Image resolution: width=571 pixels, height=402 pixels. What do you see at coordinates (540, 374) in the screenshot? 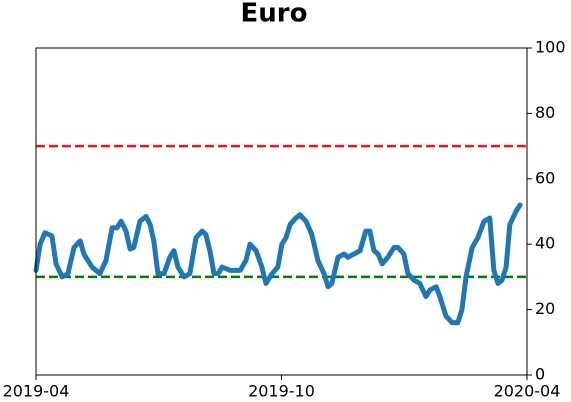
I see `y-tick-label: 0` at bounding box center [540, 374].